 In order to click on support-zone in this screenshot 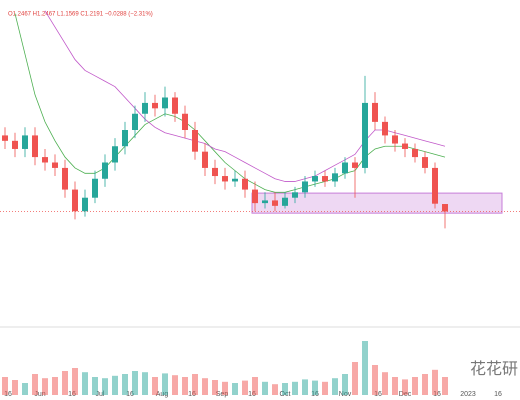, I will do `click(377, 203)`.